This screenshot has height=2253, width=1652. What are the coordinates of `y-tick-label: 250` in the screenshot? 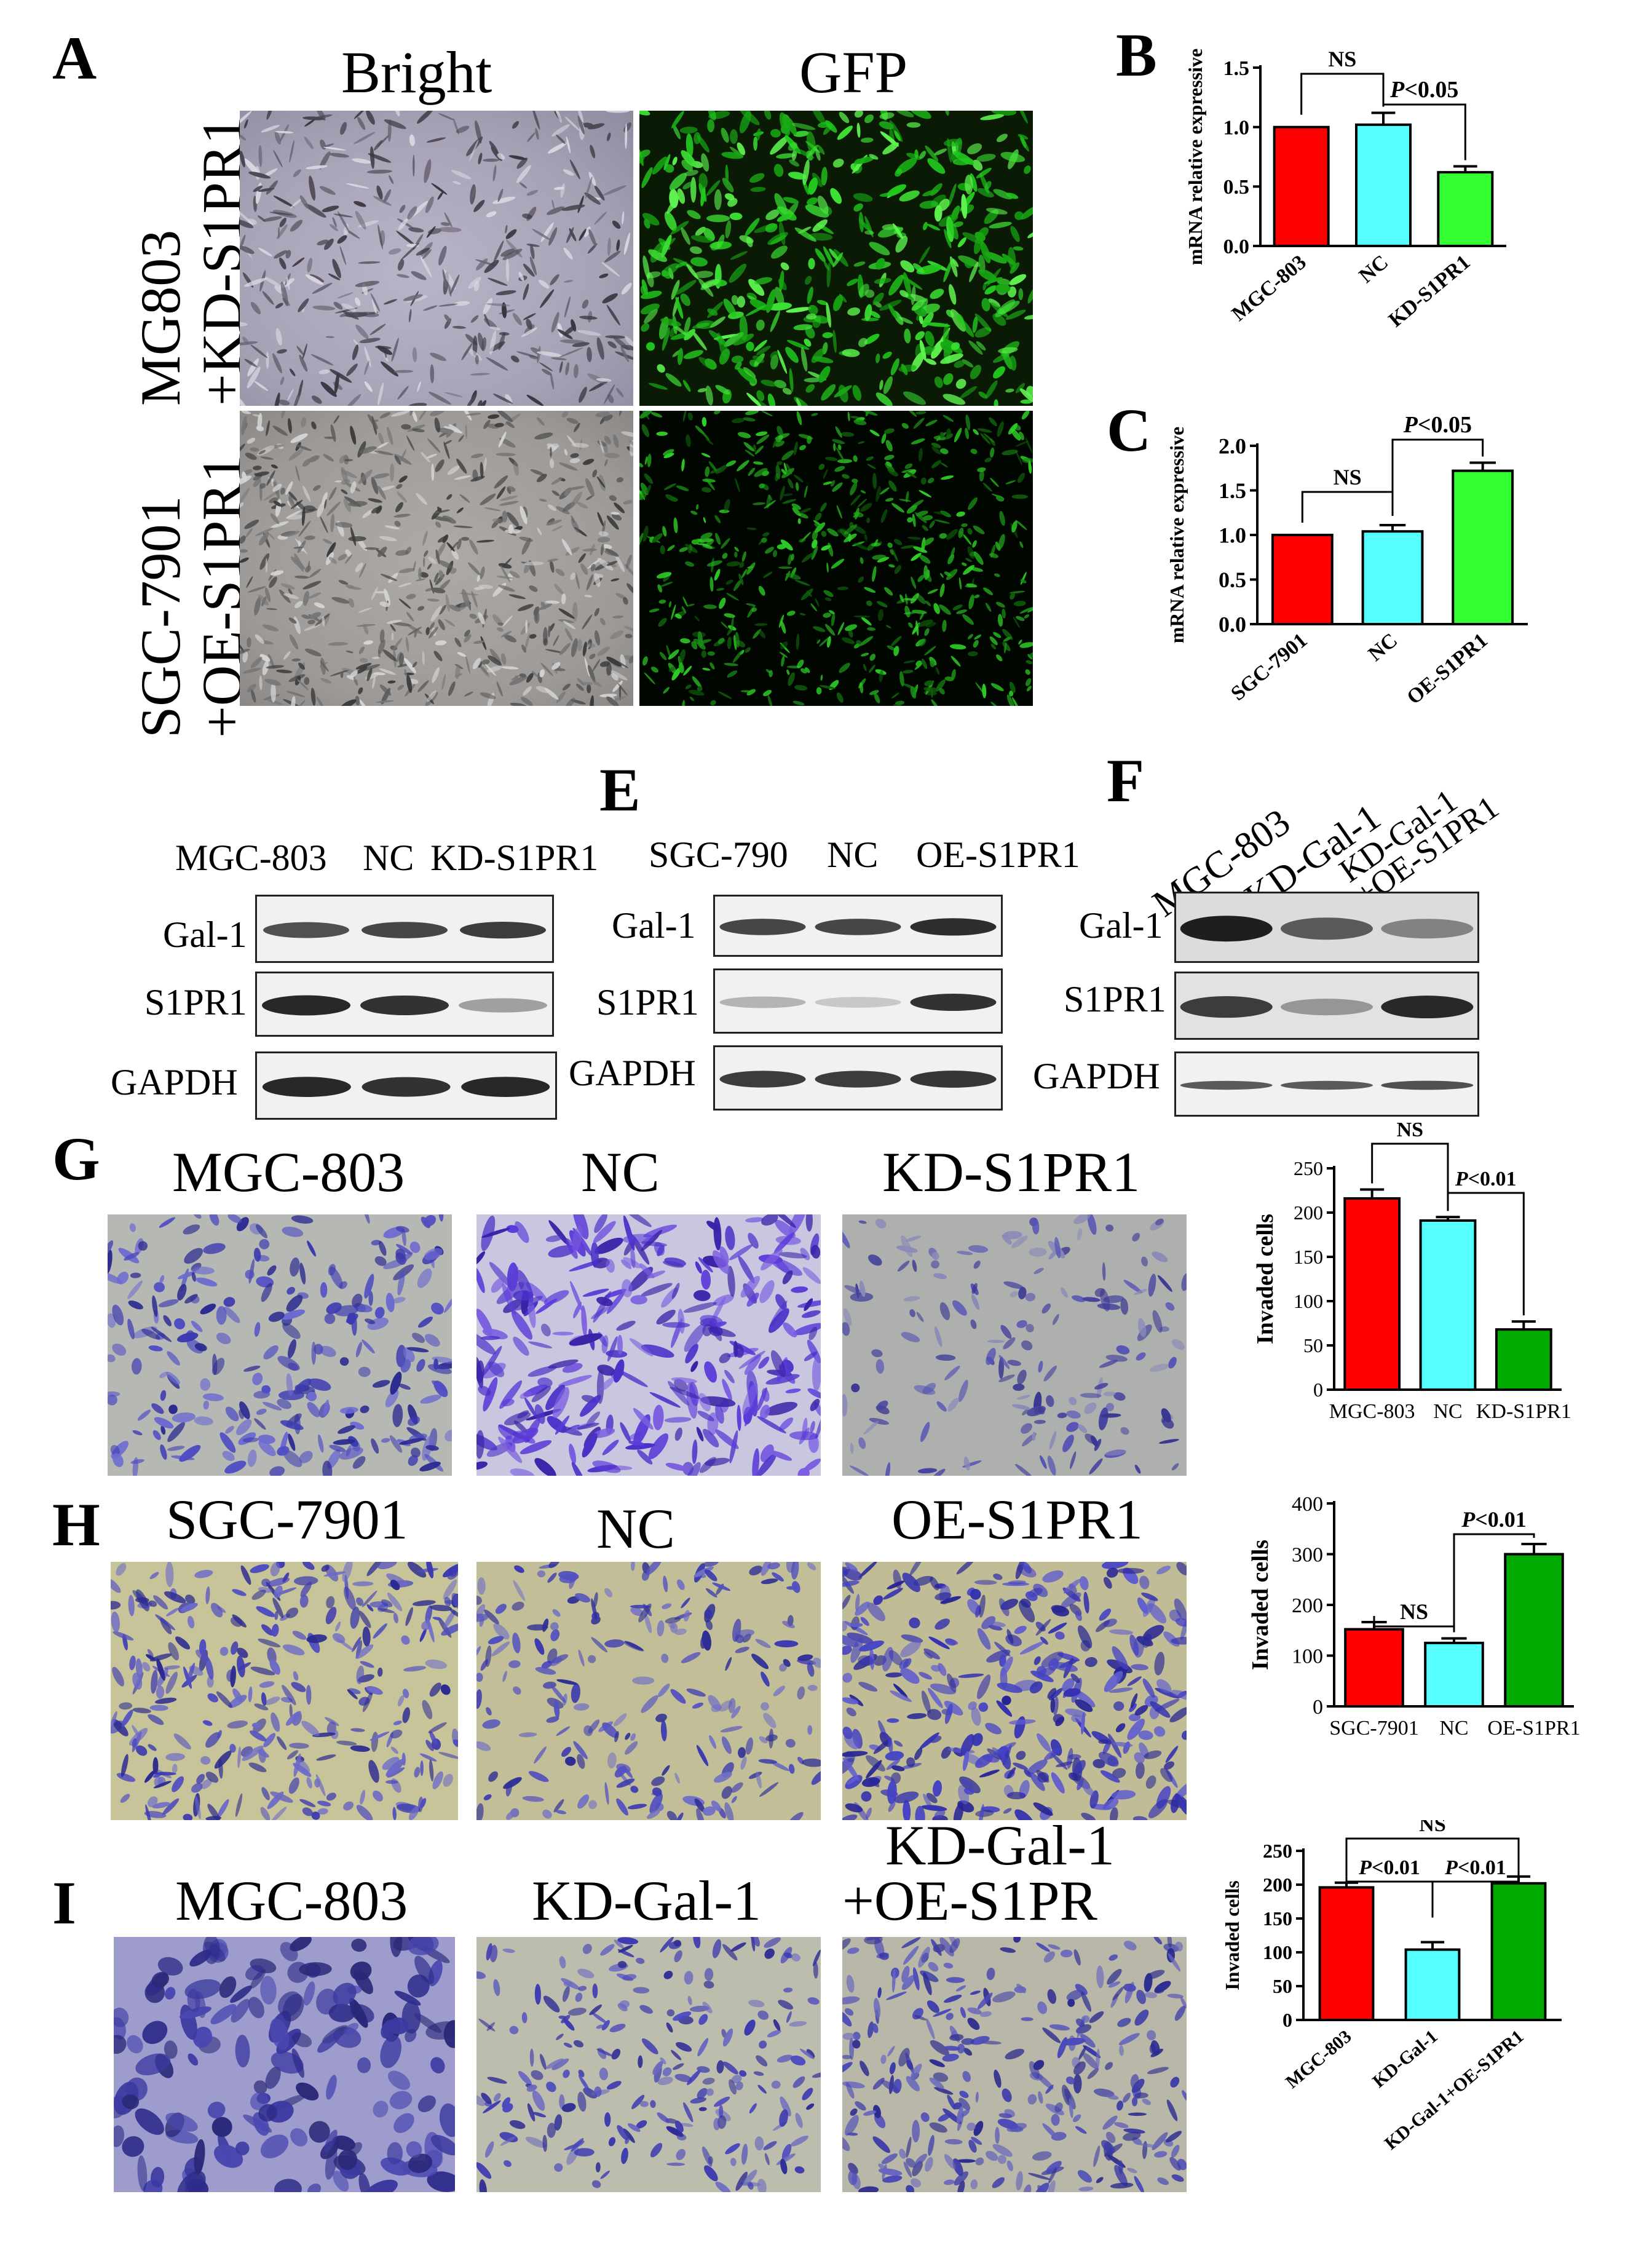 It's located at (1308, 1168).